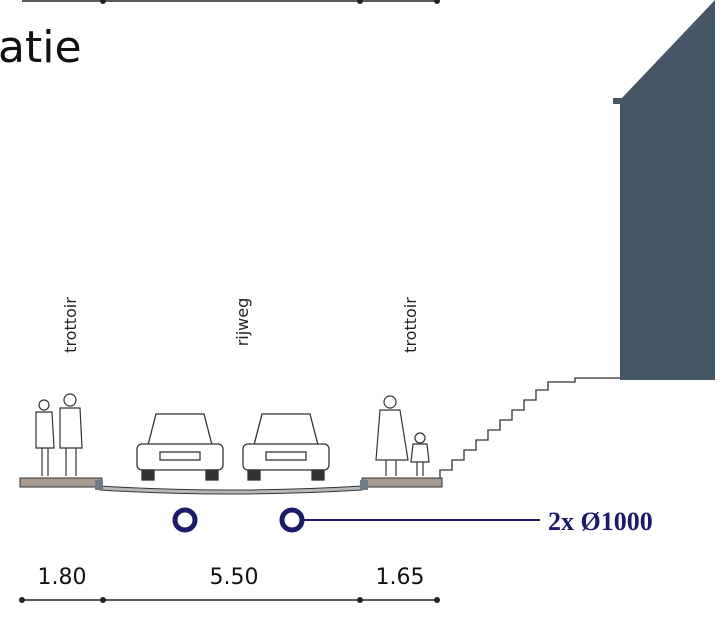 Image resolution: width=726 pixels, height=623 pixels. I want to click on pipe-label: 2x Ø1000, so click(600, 521).